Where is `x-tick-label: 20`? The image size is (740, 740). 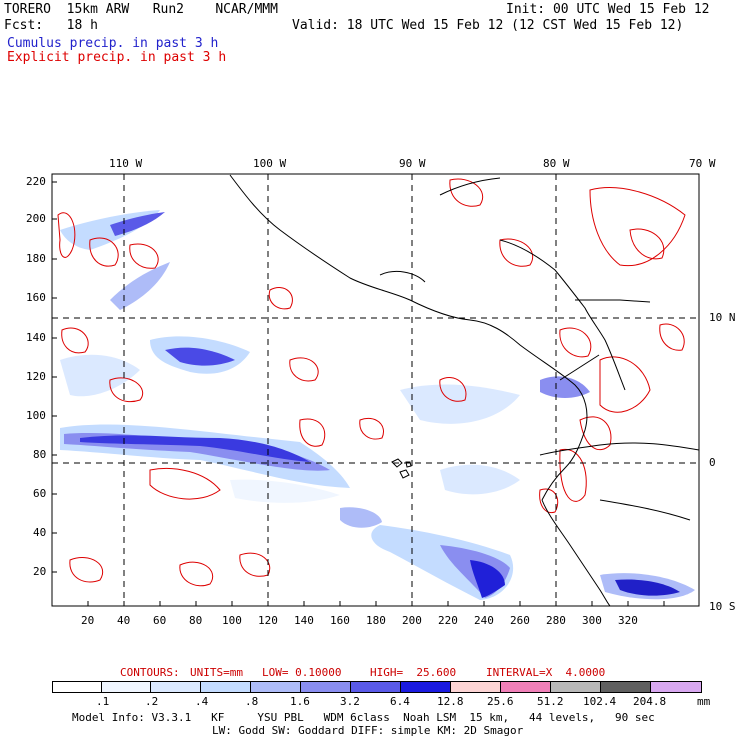
x-tick-label: 20 is located at coordinates (88, 620).